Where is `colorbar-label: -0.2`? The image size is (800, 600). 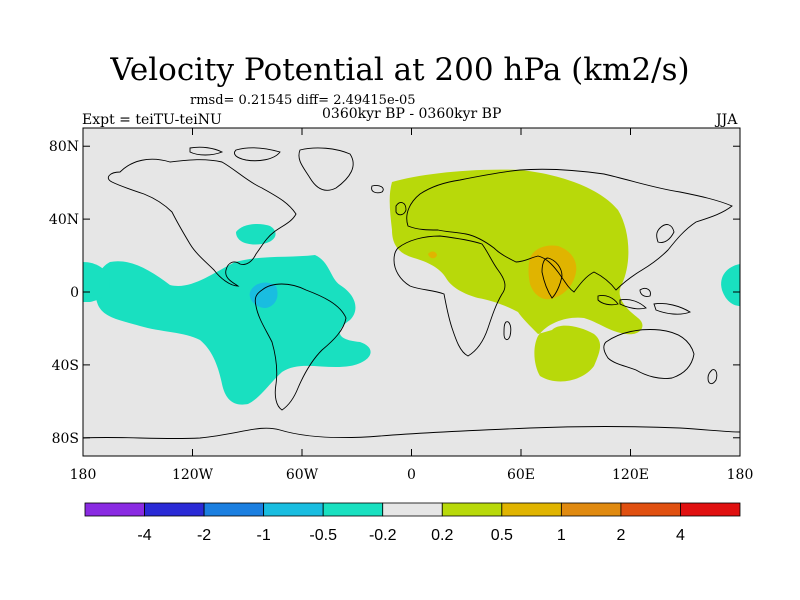
colorbar-label: -0.2 is located at coordinates (383, 535).